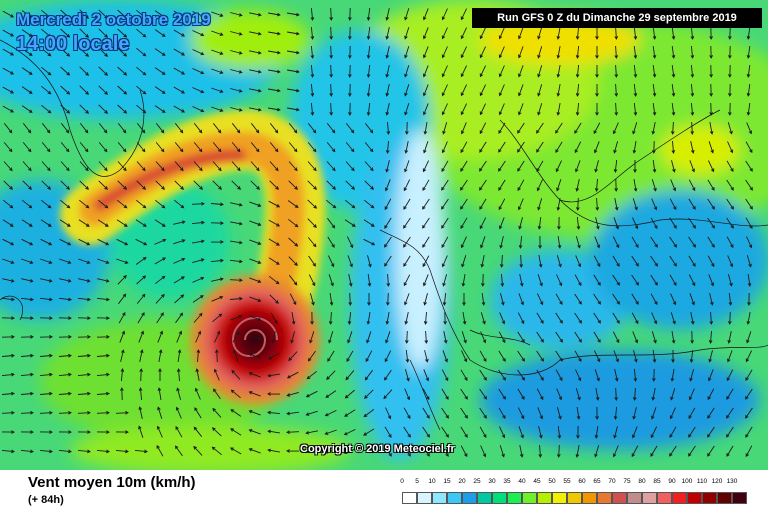  Describe the element at coordinates (255, 340) in the screenshot. I see `cyclone-vortex` at that location.